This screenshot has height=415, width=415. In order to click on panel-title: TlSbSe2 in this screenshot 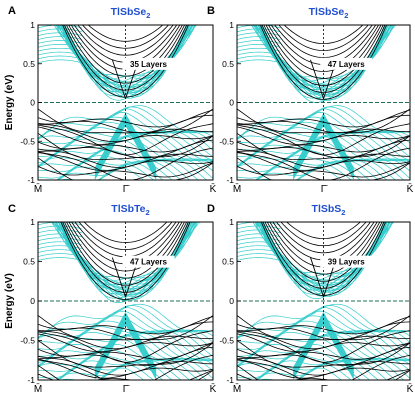, I will do `click(131, 13)`.